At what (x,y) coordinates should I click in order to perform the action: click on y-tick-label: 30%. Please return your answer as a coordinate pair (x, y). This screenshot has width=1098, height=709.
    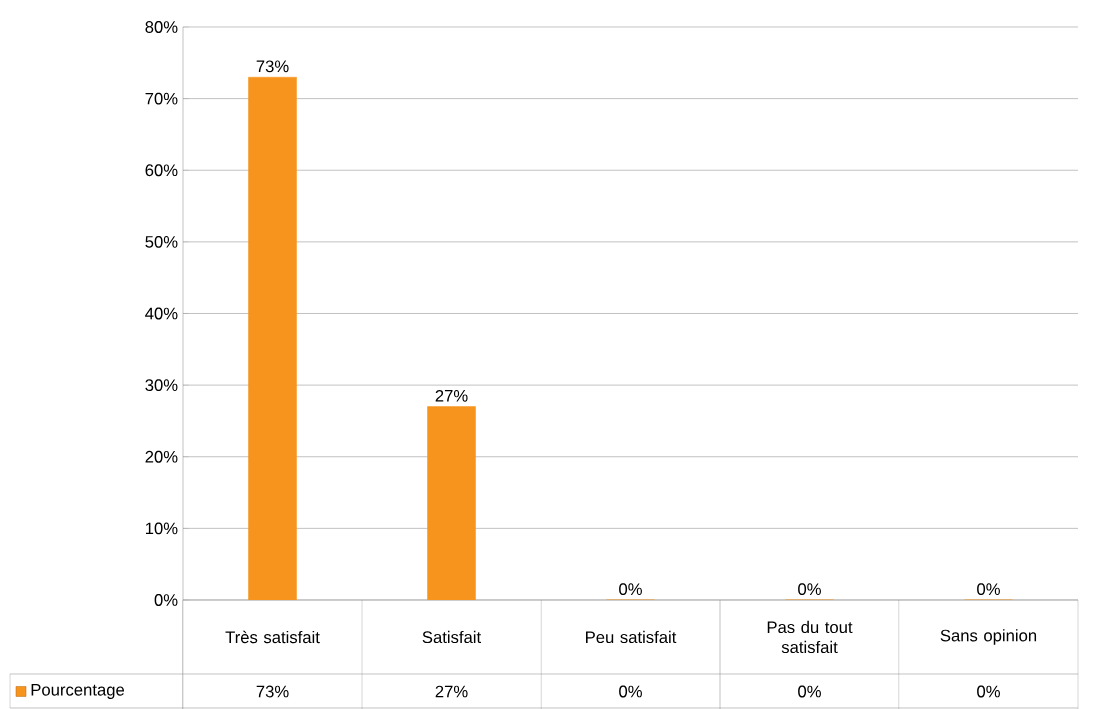
    Looking at the image, I should click on (161, 385).